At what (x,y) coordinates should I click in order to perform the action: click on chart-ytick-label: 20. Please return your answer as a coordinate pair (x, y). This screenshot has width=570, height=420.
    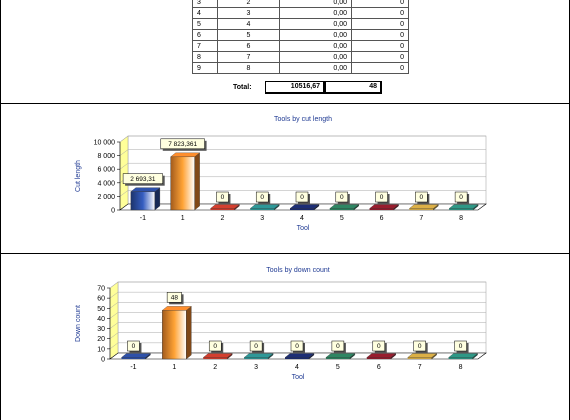
    Looking at the image, I should click on (101, 339).